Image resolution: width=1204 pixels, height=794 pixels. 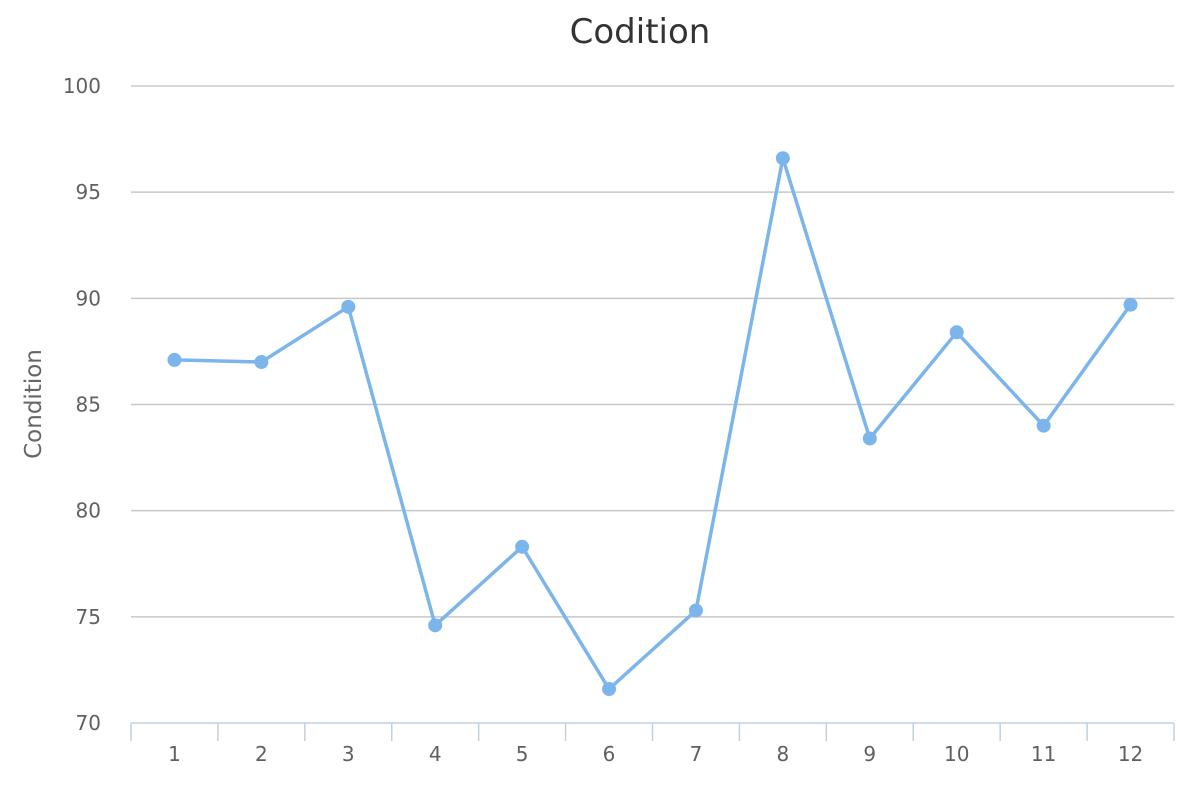 What do you see at coordinates (88, 405) in the screenshot?
I see `y-tick-label: 85` at bounding box center [88, 405].